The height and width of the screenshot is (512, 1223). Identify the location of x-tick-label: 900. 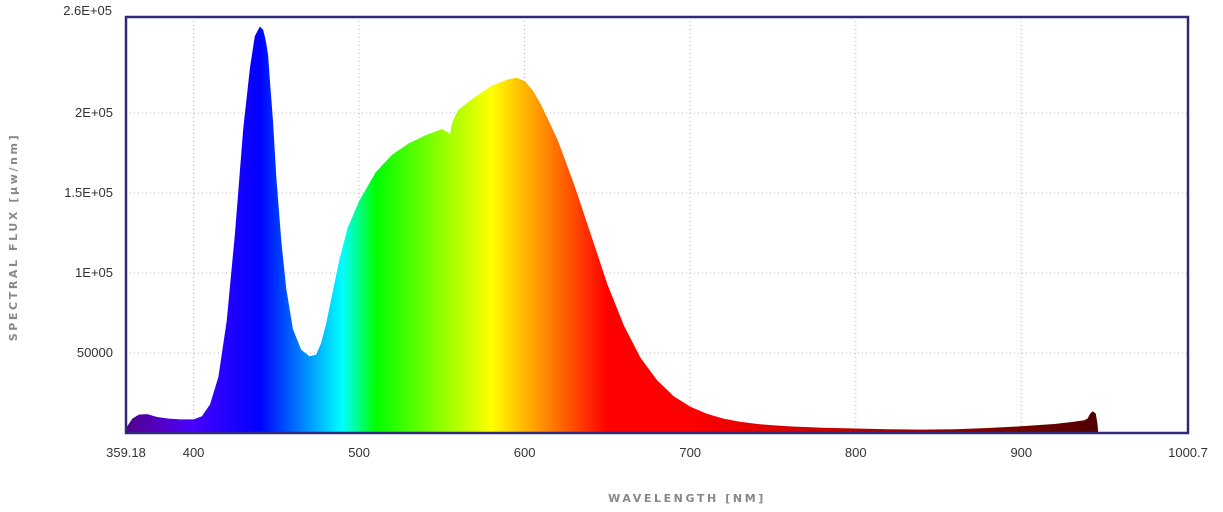
(1021, 452).